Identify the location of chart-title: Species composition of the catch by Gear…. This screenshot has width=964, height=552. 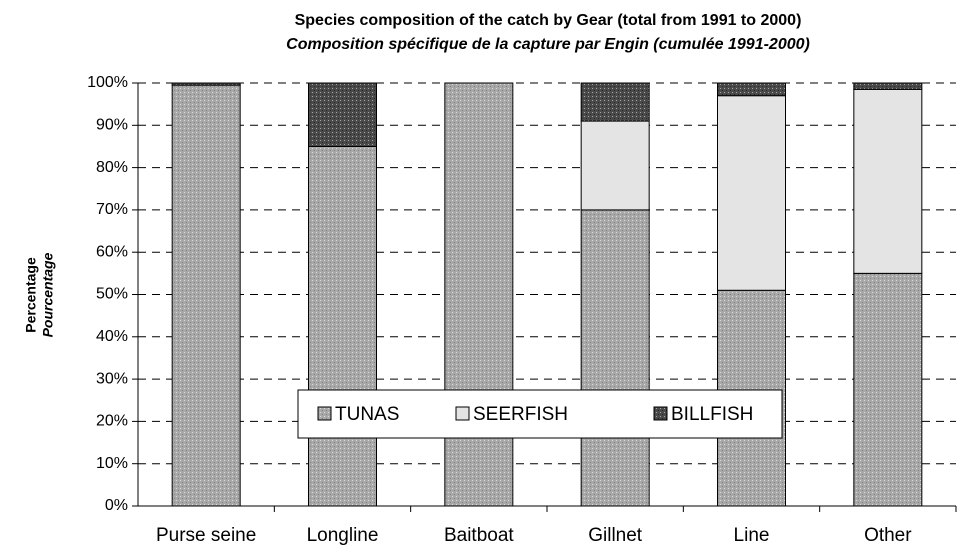
(548, 20).